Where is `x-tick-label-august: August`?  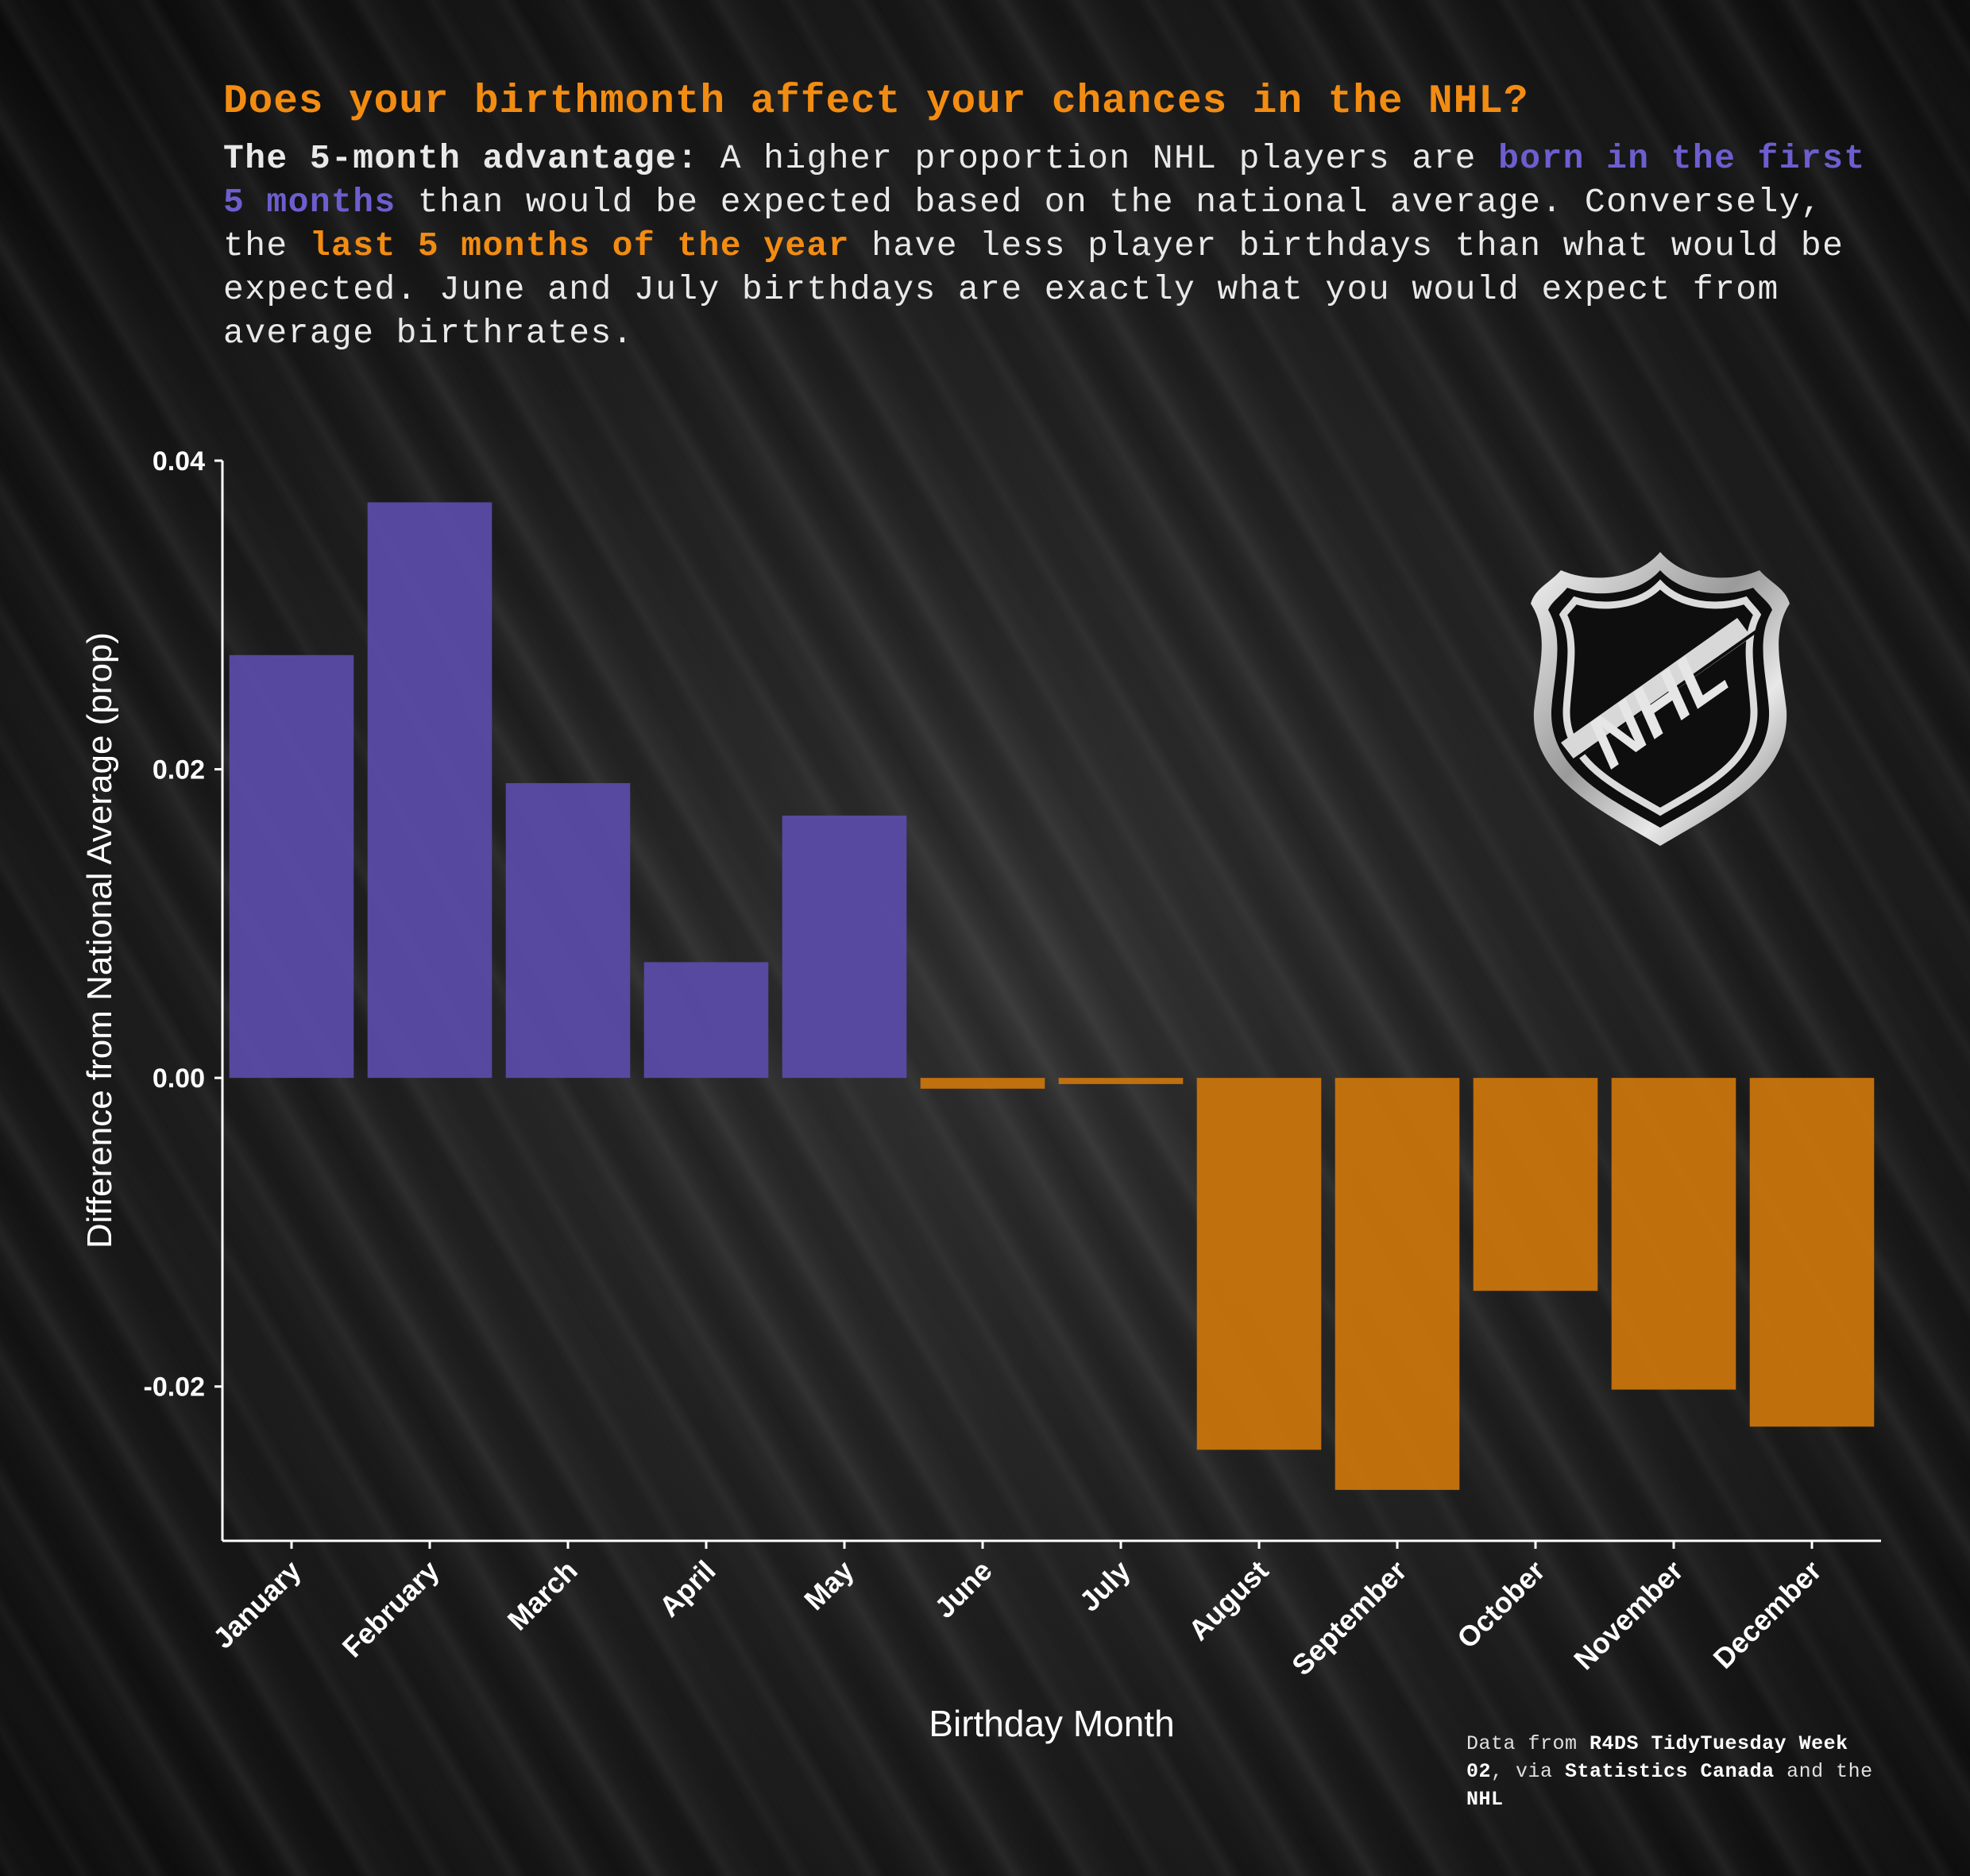 x-tick-label-august: August is located at coordinates (1228, 1600).